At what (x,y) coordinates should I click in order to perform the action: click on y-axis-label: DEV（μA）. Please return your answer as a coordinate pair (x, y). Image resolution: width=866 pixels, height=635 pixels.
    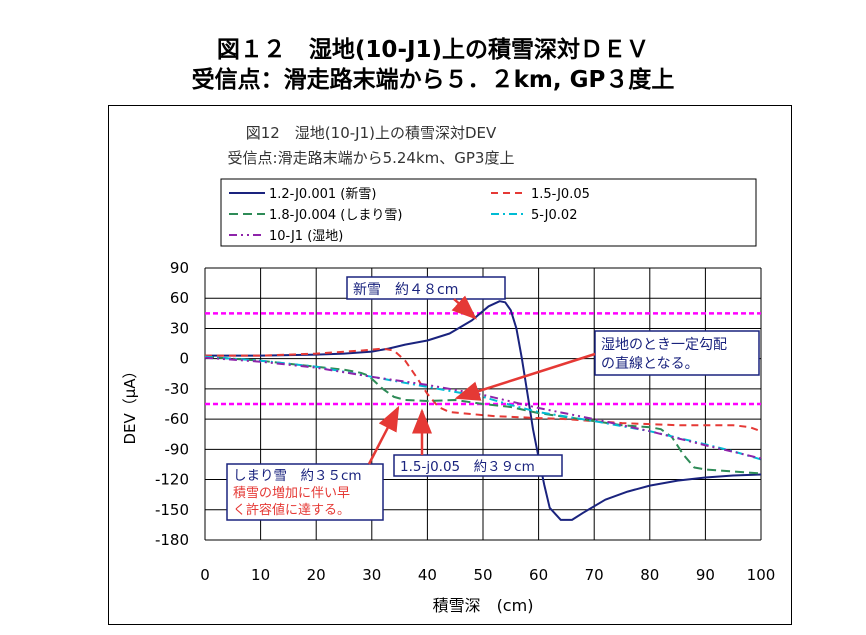
    Looking at the image, I should click on (130, 403).